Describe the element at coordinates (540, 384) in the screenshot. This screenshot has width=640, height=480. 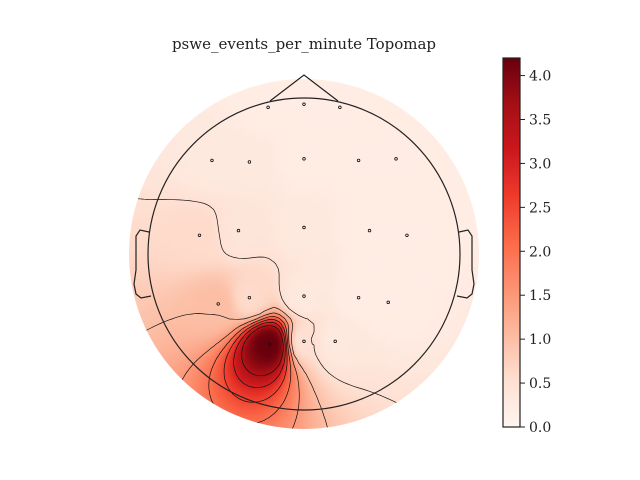
I see `colorbar-tick-label: 0.5` at that location.